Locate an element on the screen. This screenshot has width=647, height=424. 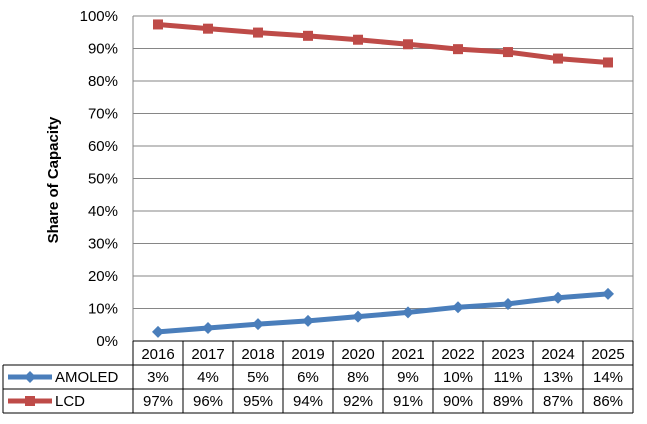
x-tick-label: 2020 is located at coordinates (357, 354).